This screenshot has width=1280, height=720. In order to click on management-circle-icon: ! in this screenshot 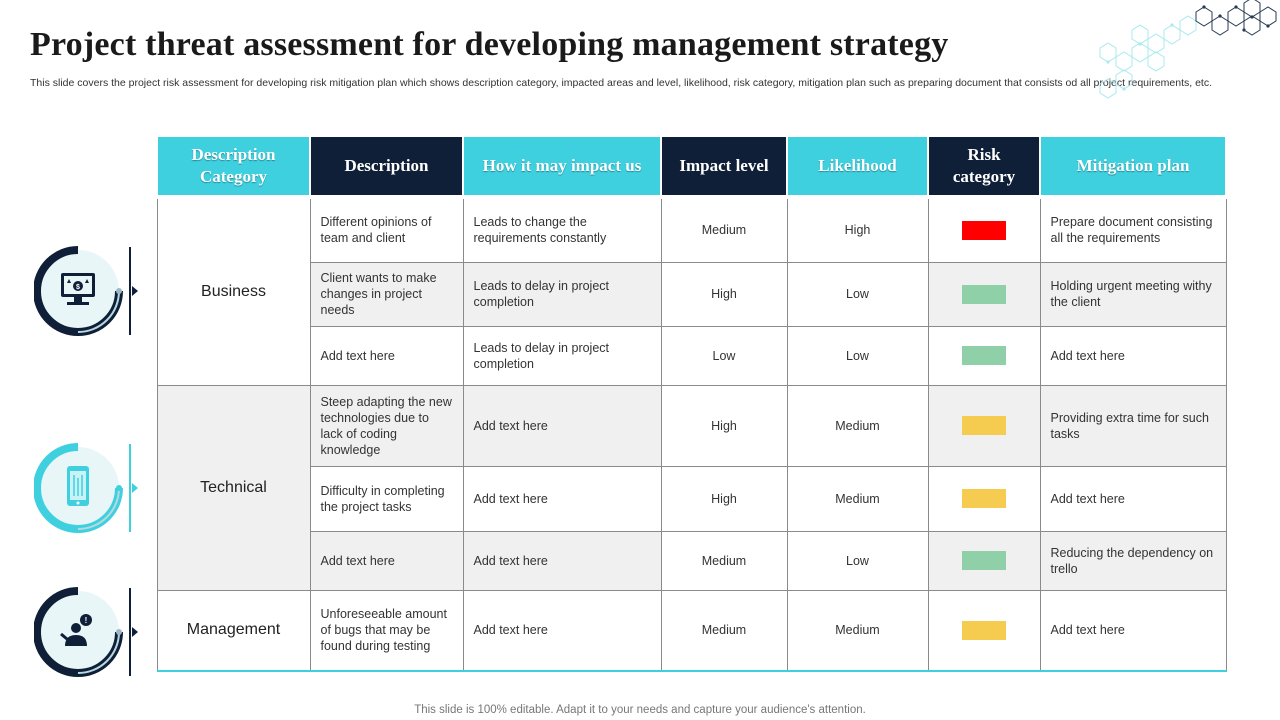, I will do `click(86, 632)`.